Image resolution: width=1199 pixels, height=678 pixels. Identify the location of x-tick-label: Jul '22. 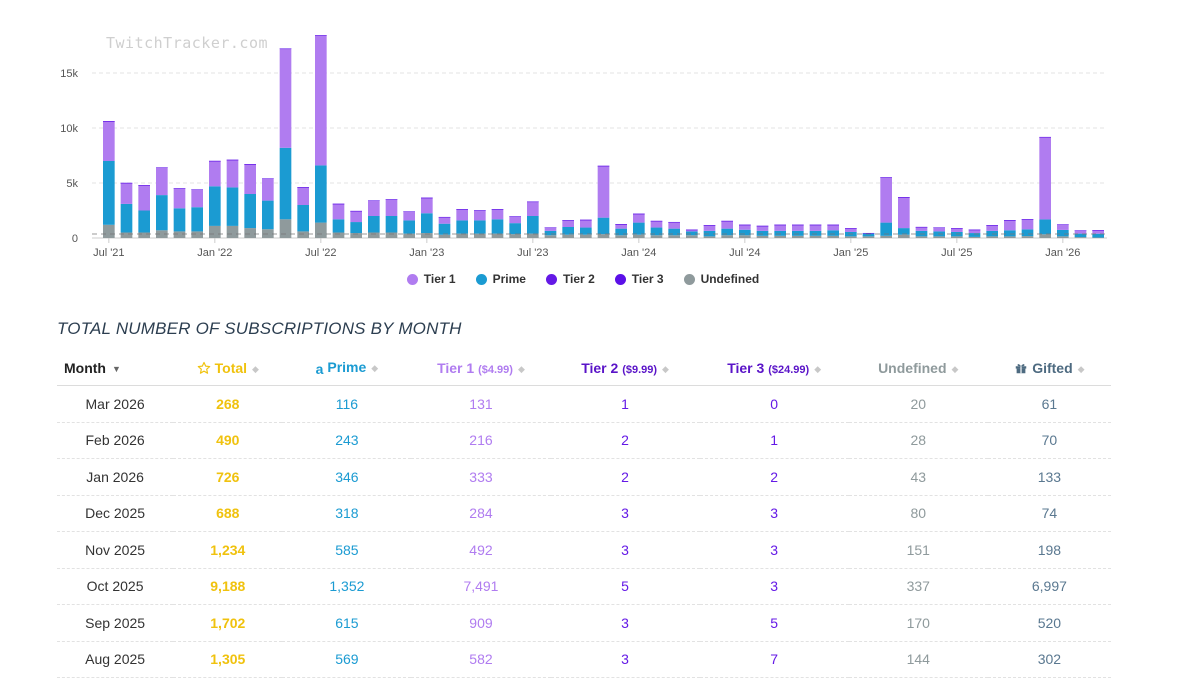
(320, 253).